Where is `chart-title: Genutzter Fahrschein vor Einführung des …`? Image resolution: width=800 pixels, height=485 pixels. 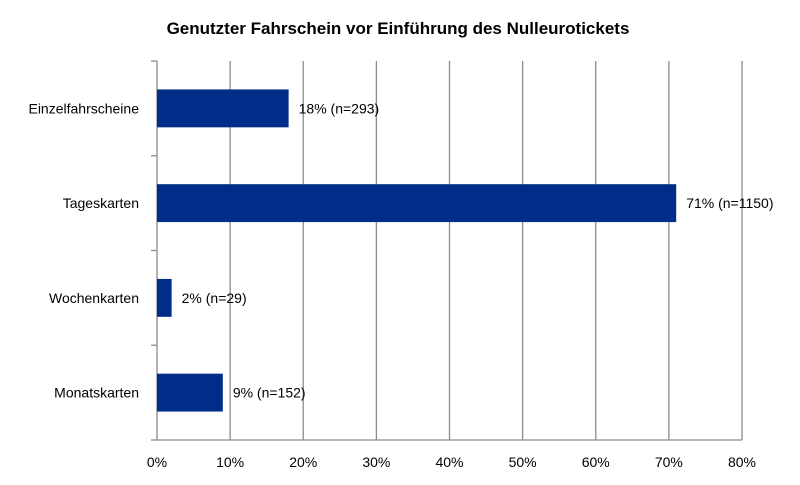
chart-title: Genutzter Fahrschein vor Einführung des … is located at coordinates (398, 28).